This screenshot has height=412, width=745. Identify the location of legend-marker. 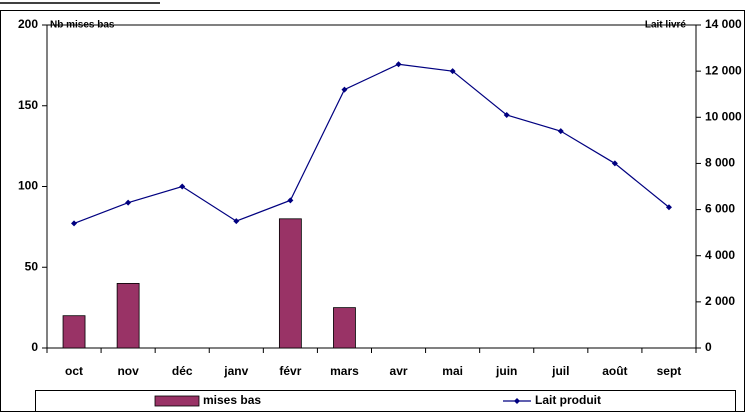
(517, 401).